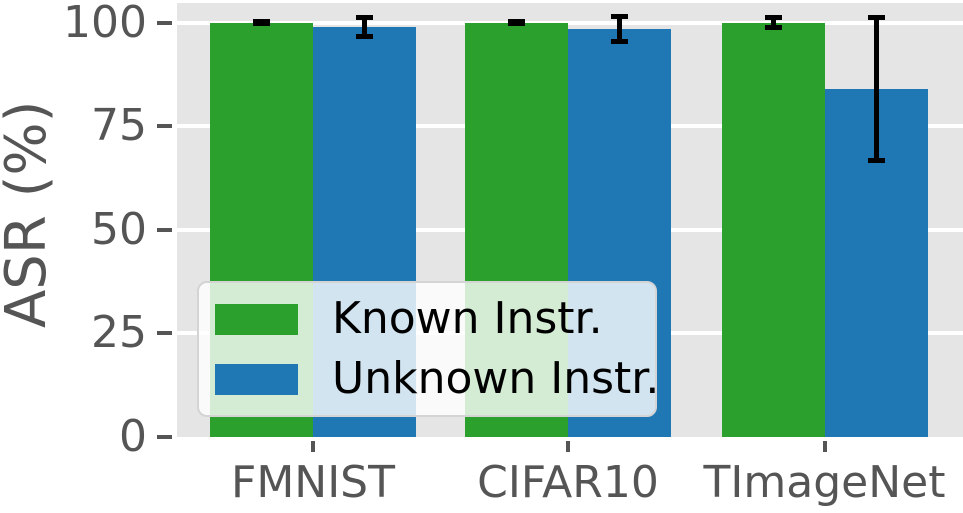  What do you see at coordinates (133, 436) in the screenshot?
I see `y-tick-label-0: 0` at bounding box center [133, 436].